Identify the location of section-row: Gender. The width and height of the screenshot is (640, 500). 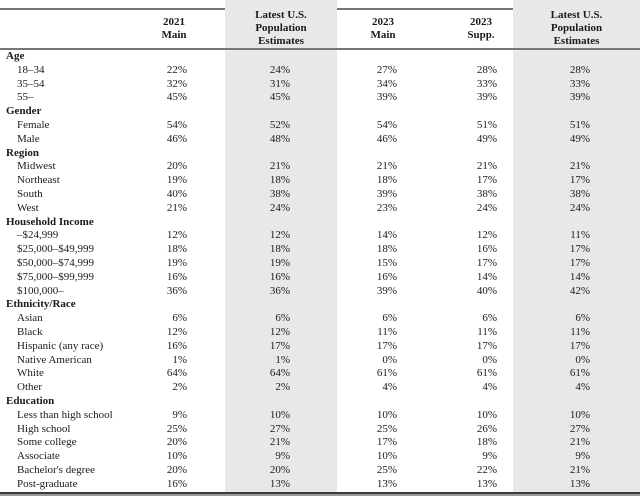
(320, 112).